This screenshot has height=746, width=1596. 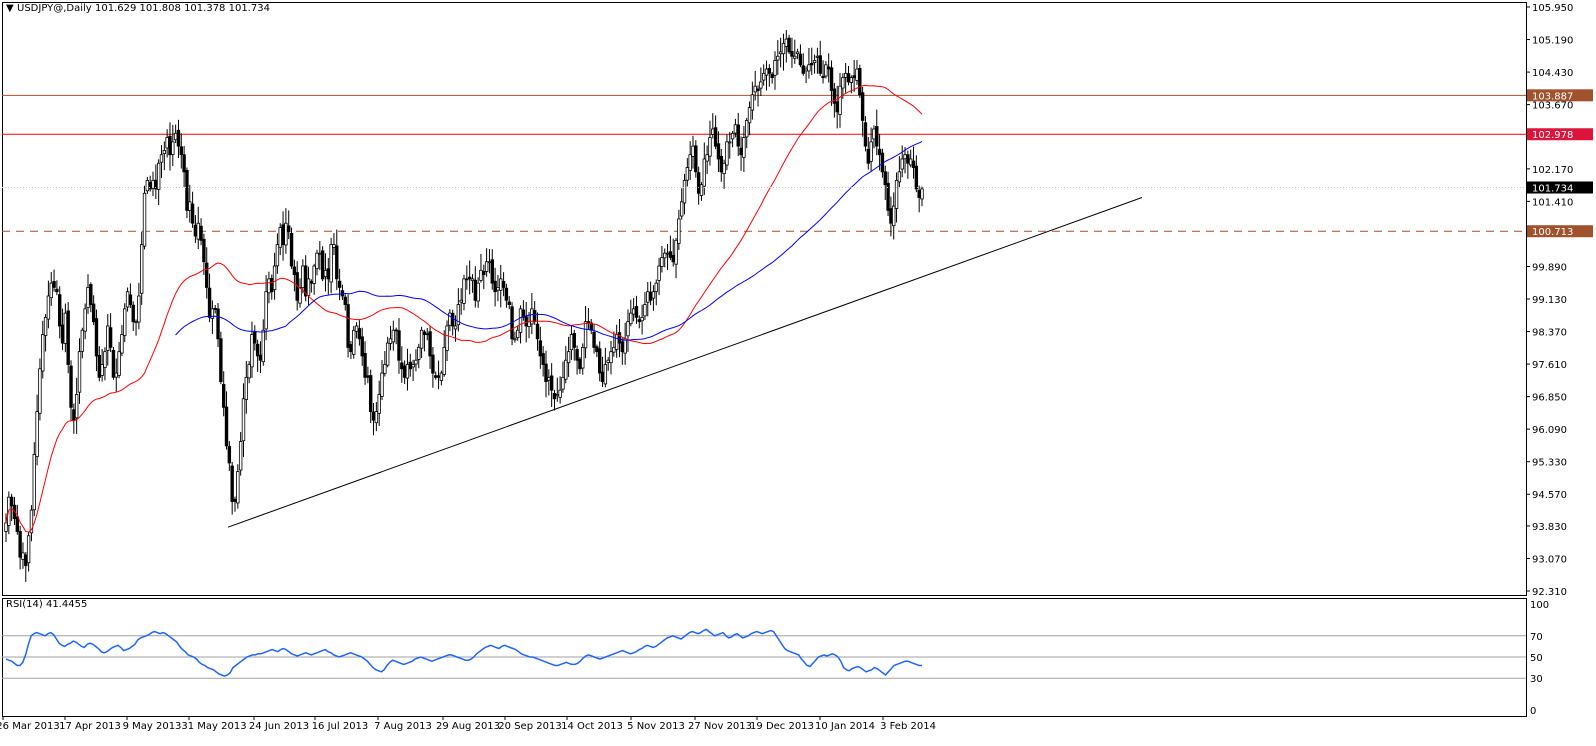 What do you see at coordinates (1533, 711) in the screenshot?
I see `rsi-tick-label: 0` at bounding box center [1533, 711].